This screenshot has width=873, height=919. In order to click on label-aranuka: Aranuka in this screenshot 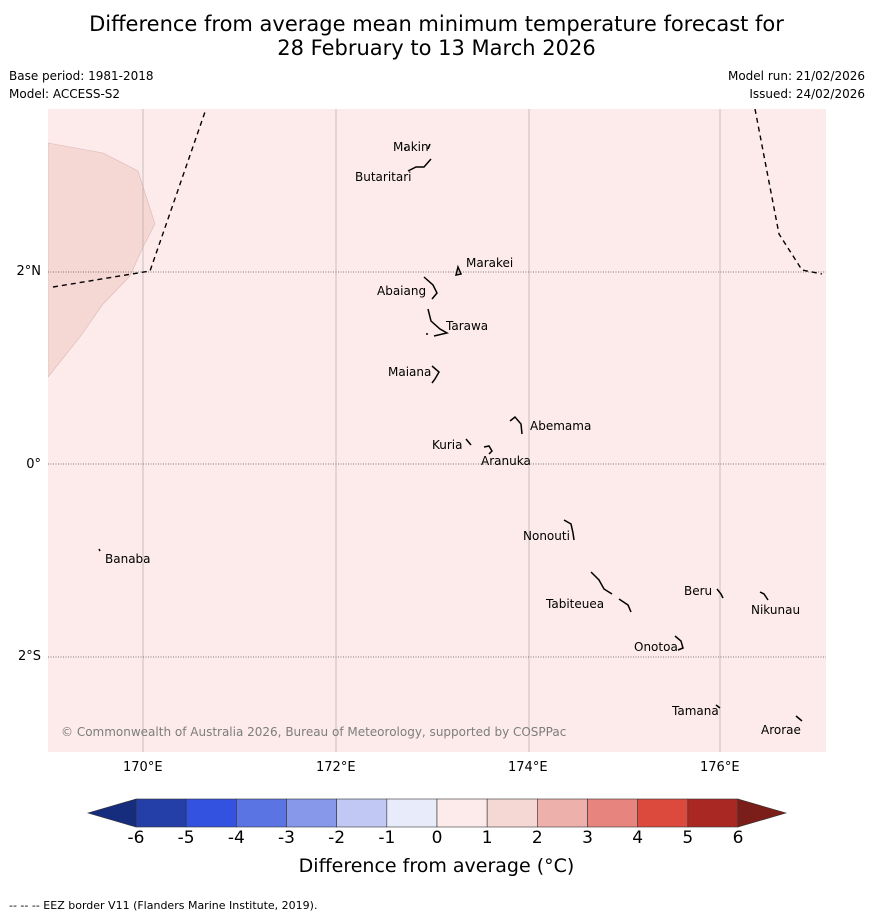, I will do `click(506, 461)`.